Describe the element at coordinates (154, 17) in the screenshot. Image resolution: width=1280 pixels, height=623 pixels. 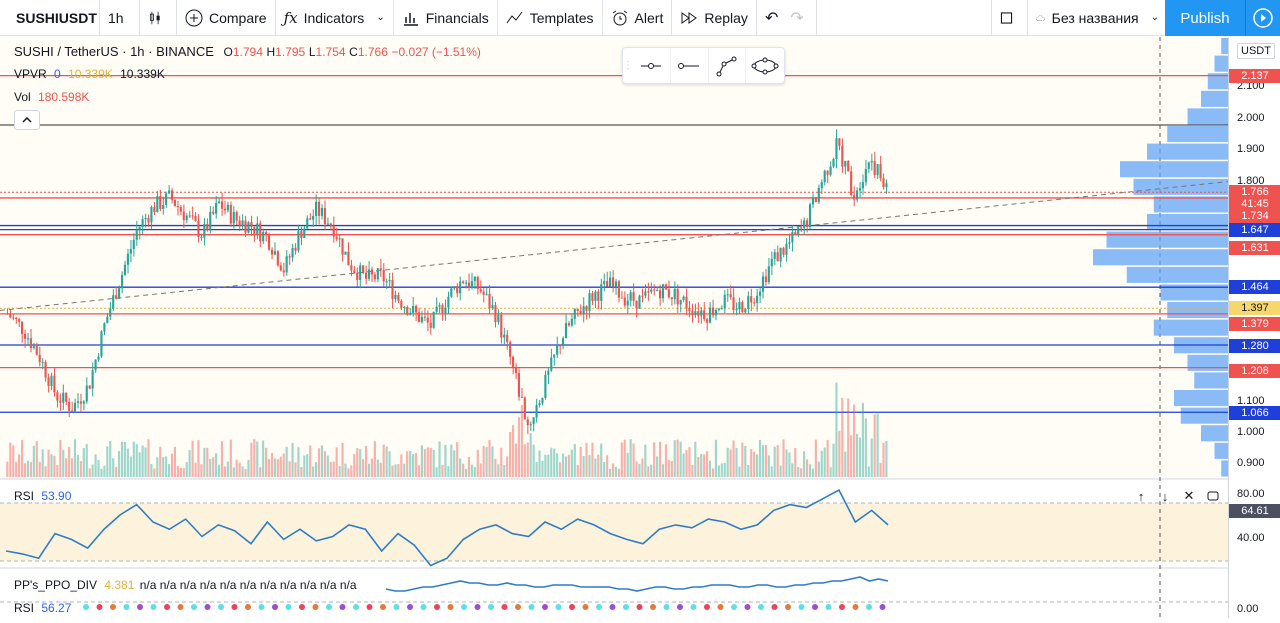
I see `candles-icon` at that location.